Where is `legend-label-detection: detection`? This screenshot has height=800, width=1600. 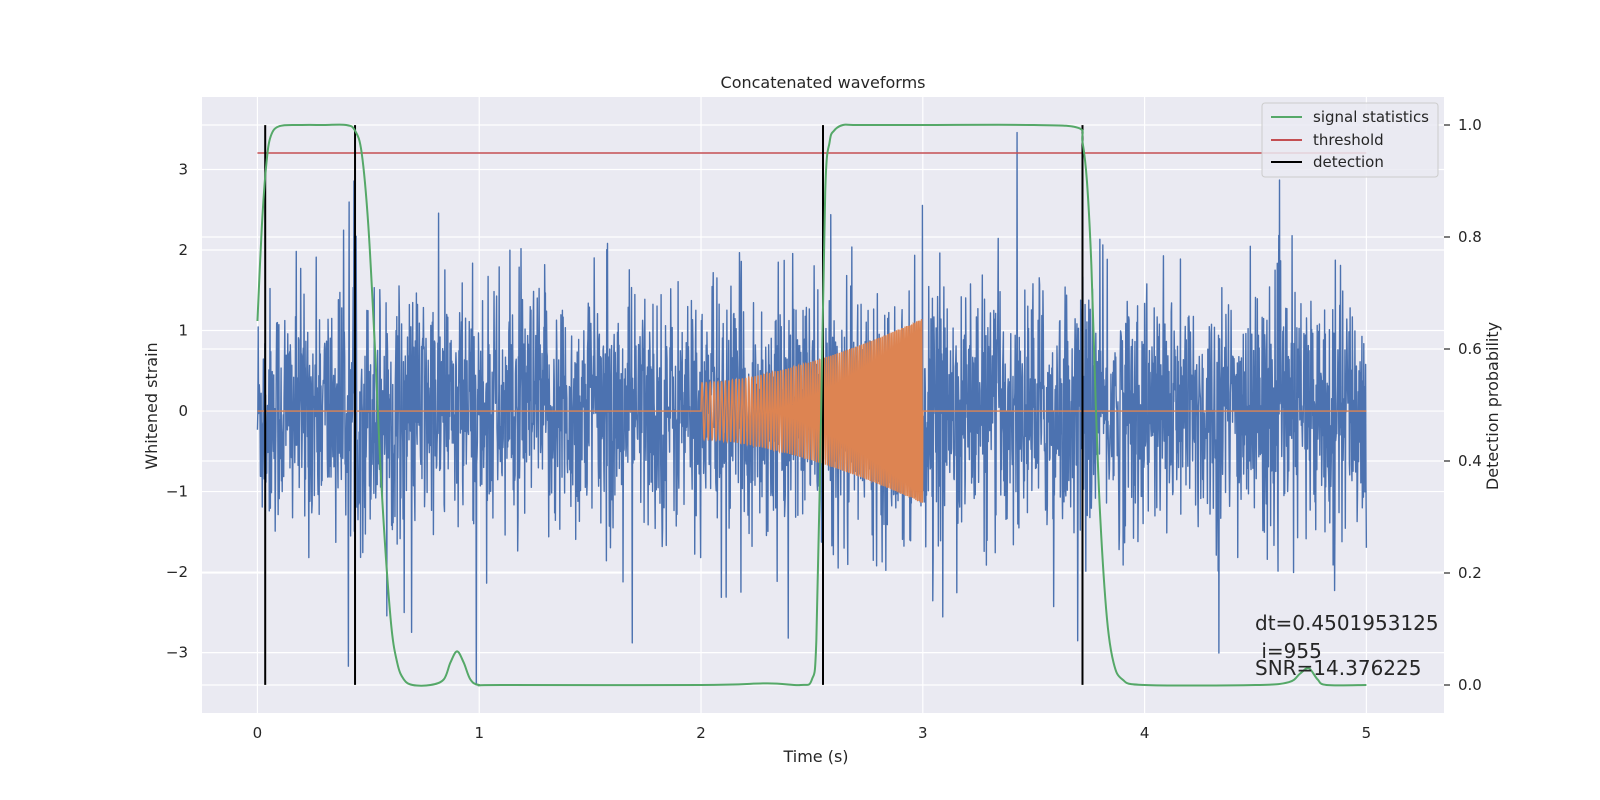
legend-label-detection: detection is located at coordinates (1348, 162).